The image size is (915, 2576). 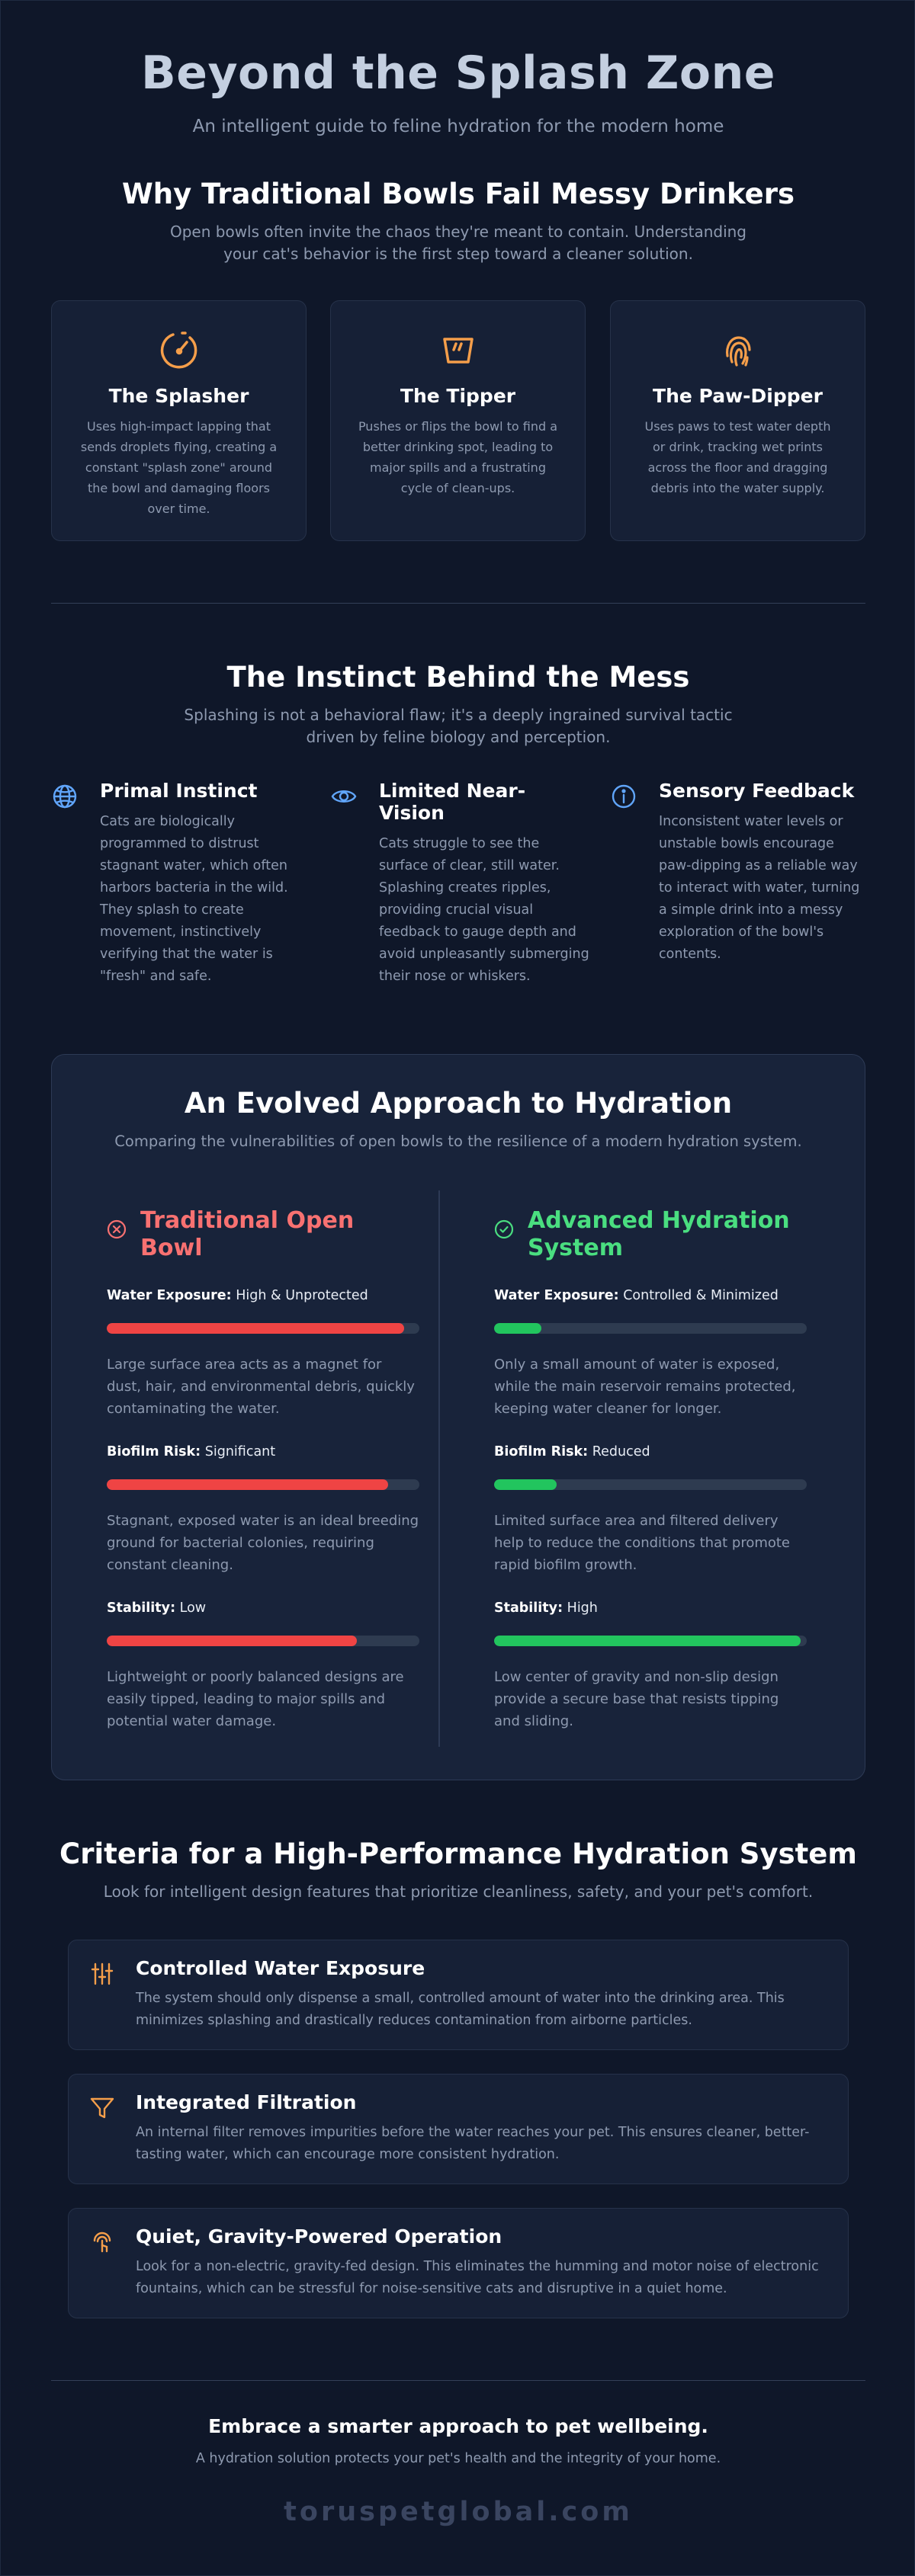 What do you see at coordinates (504, 1229) in the screenshot?
I see `check-circle-icon` at bounding box center [504, 1229].